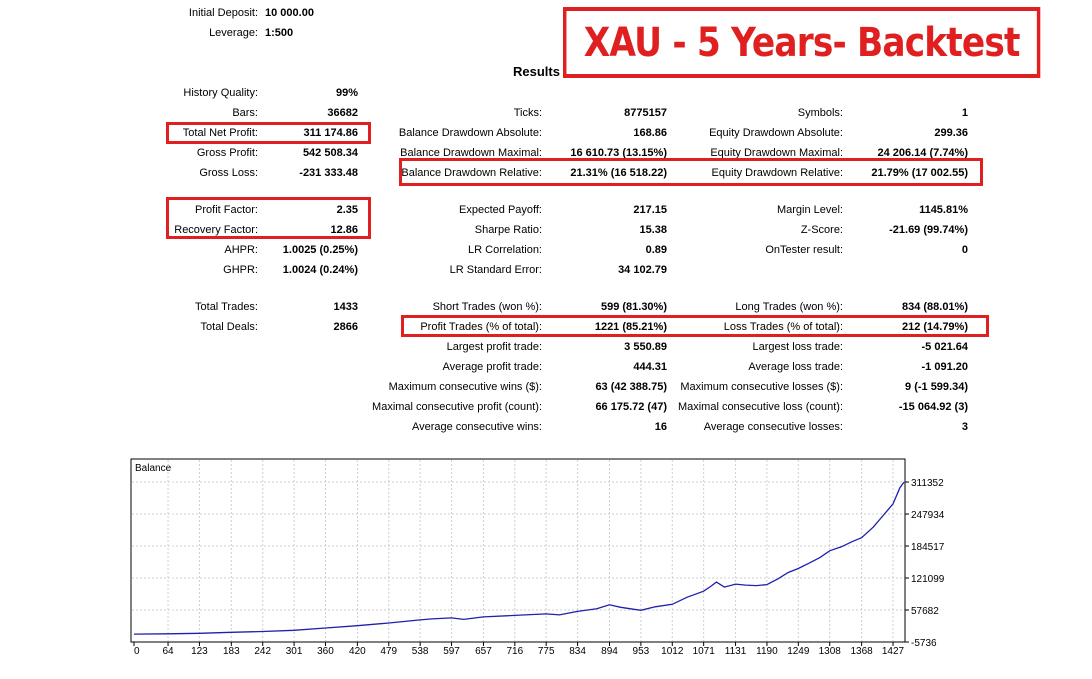  I want to click on x-tick-label: 1190, so click(767, 651).